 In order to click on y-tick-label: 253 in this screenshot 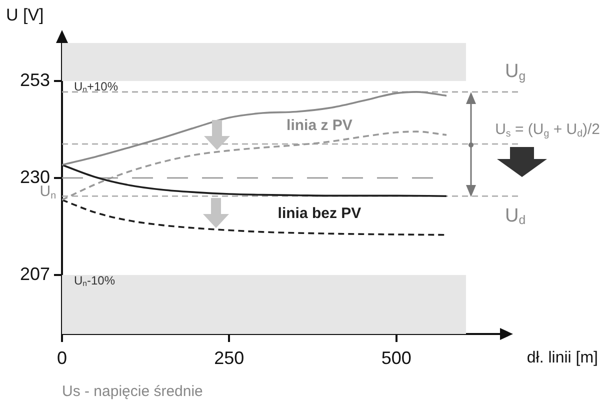, I will do `click(35, 80)`.